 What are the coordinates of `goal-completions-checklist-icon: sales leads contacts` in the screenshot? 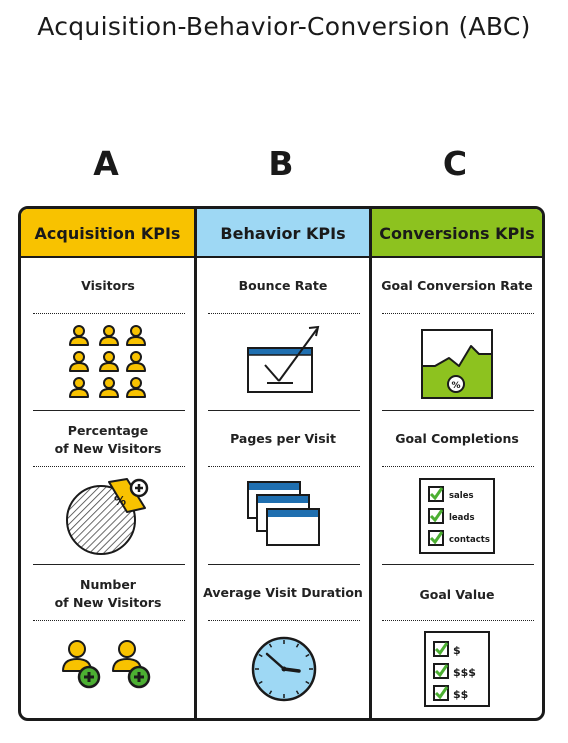 It's located at (457, 516).